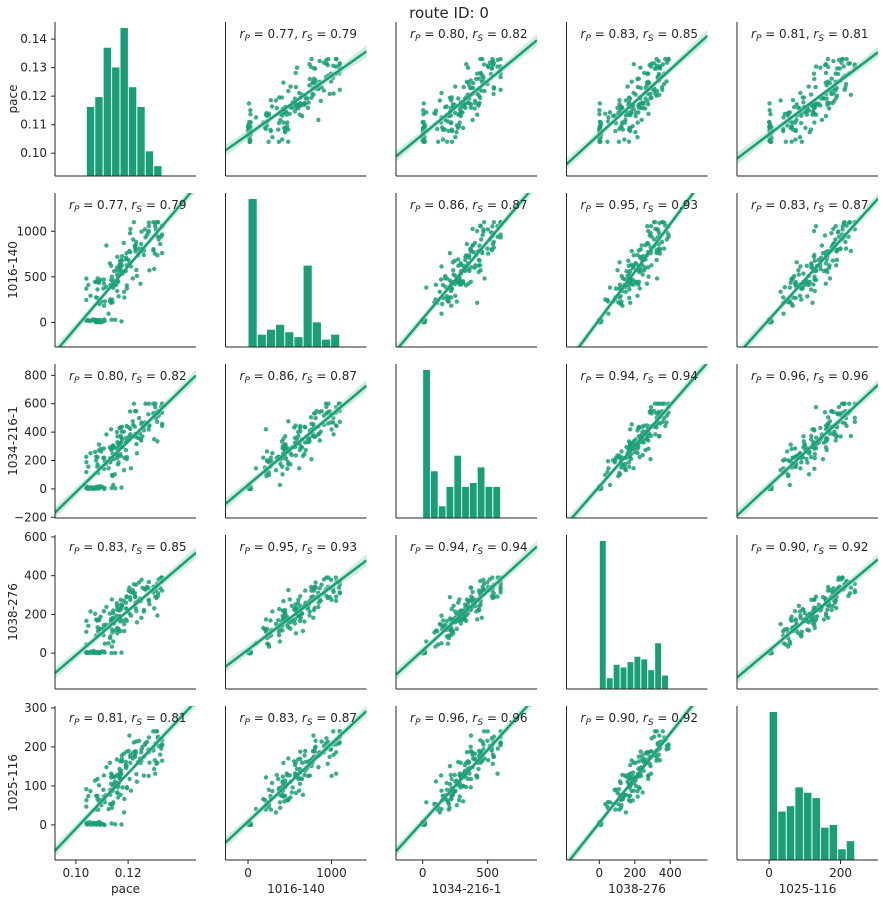 This screenshot has height=901, width=883. Describe the element at coordinates (331, 873) in the screenshot. I see `xtick-label-1016-140-1: 1000` at that location.